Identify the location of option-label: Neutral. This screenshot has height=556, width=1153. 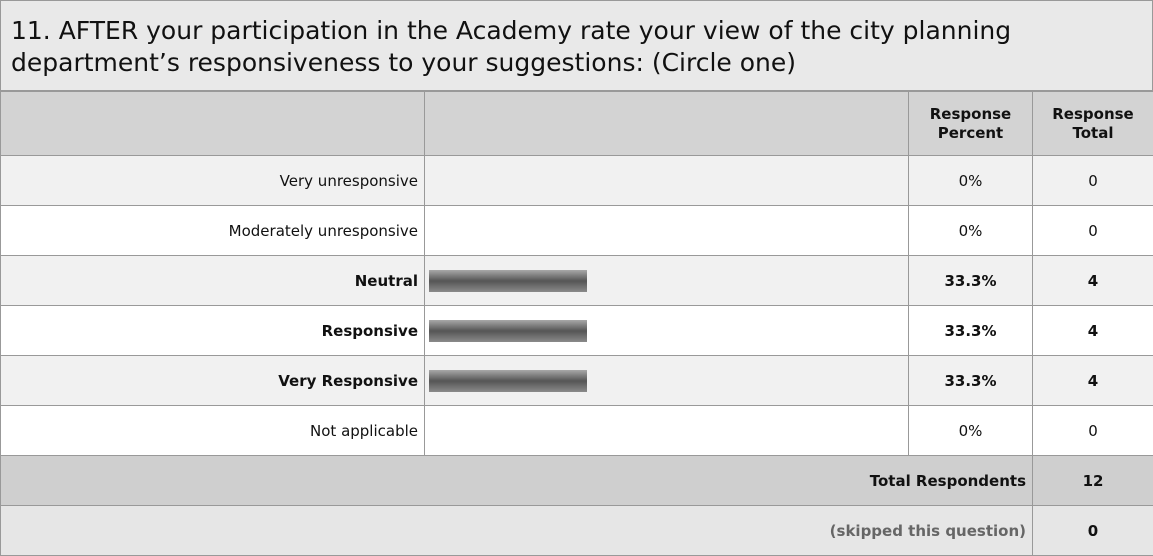
(213, 281).